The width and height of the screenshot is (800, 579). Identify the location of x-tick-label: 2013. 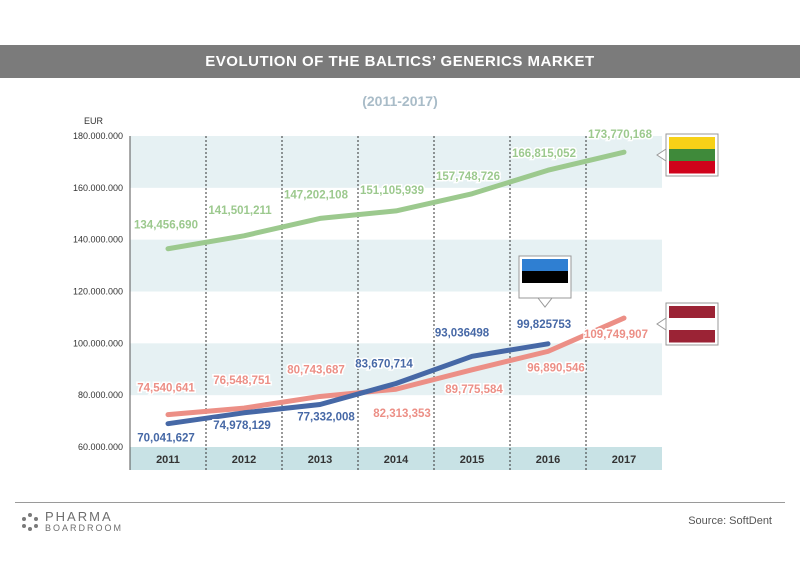
(320, 460).